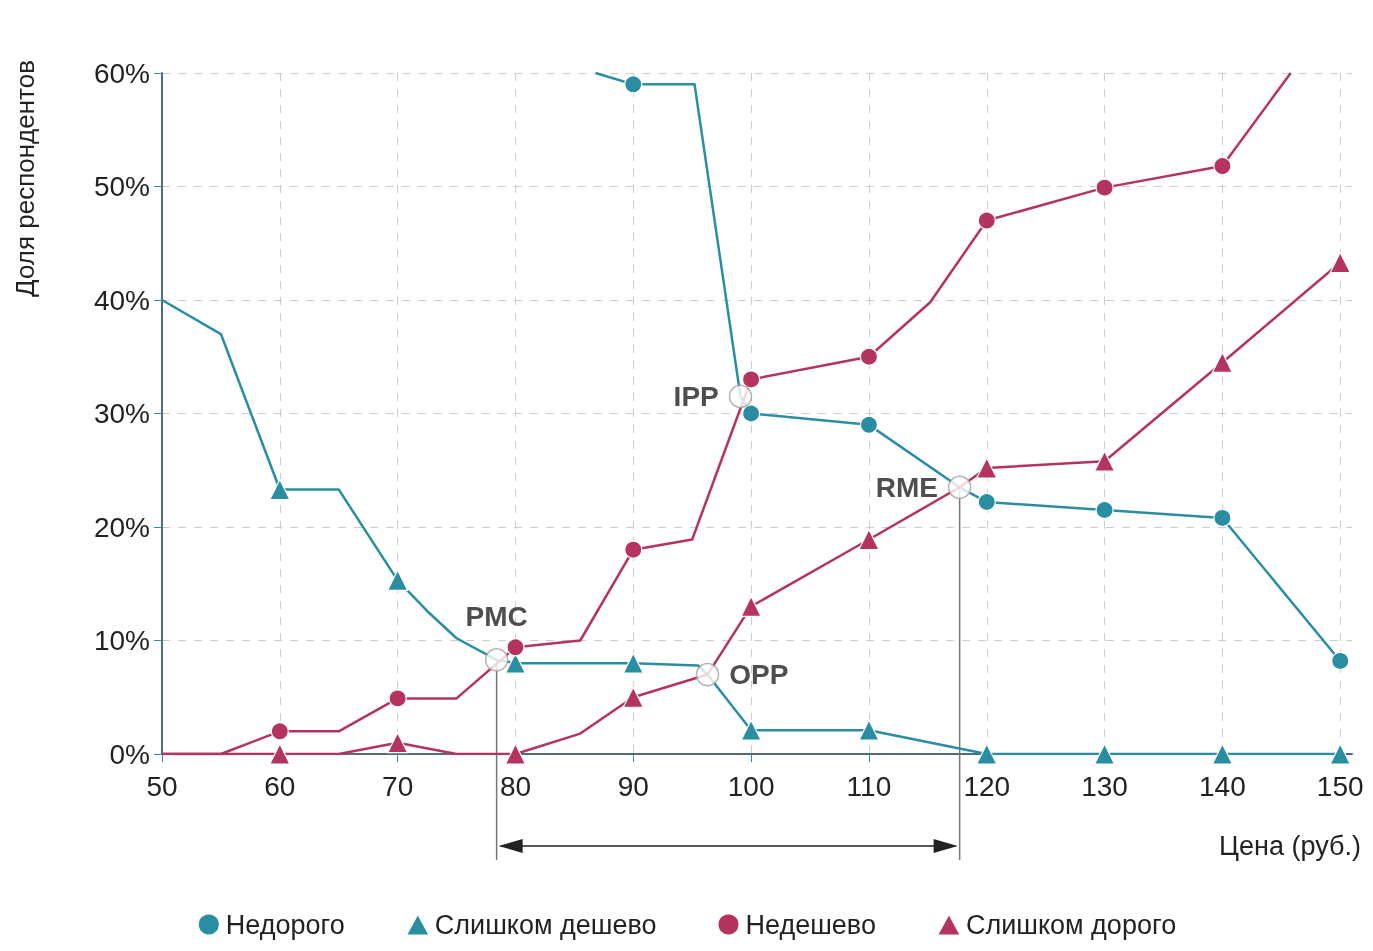 The image size is (1373, 951). What do you see at coordinates (121, 527) in the screenshot?
I see `y-tick-label: 20%` at bounding box center [121, 527].